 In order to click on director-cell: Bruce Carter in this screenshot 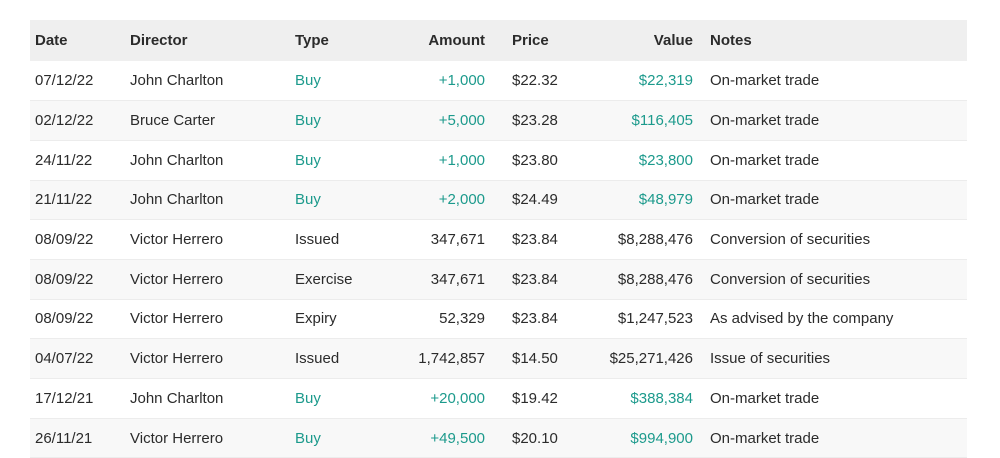, I will do `click(173, 121)`.